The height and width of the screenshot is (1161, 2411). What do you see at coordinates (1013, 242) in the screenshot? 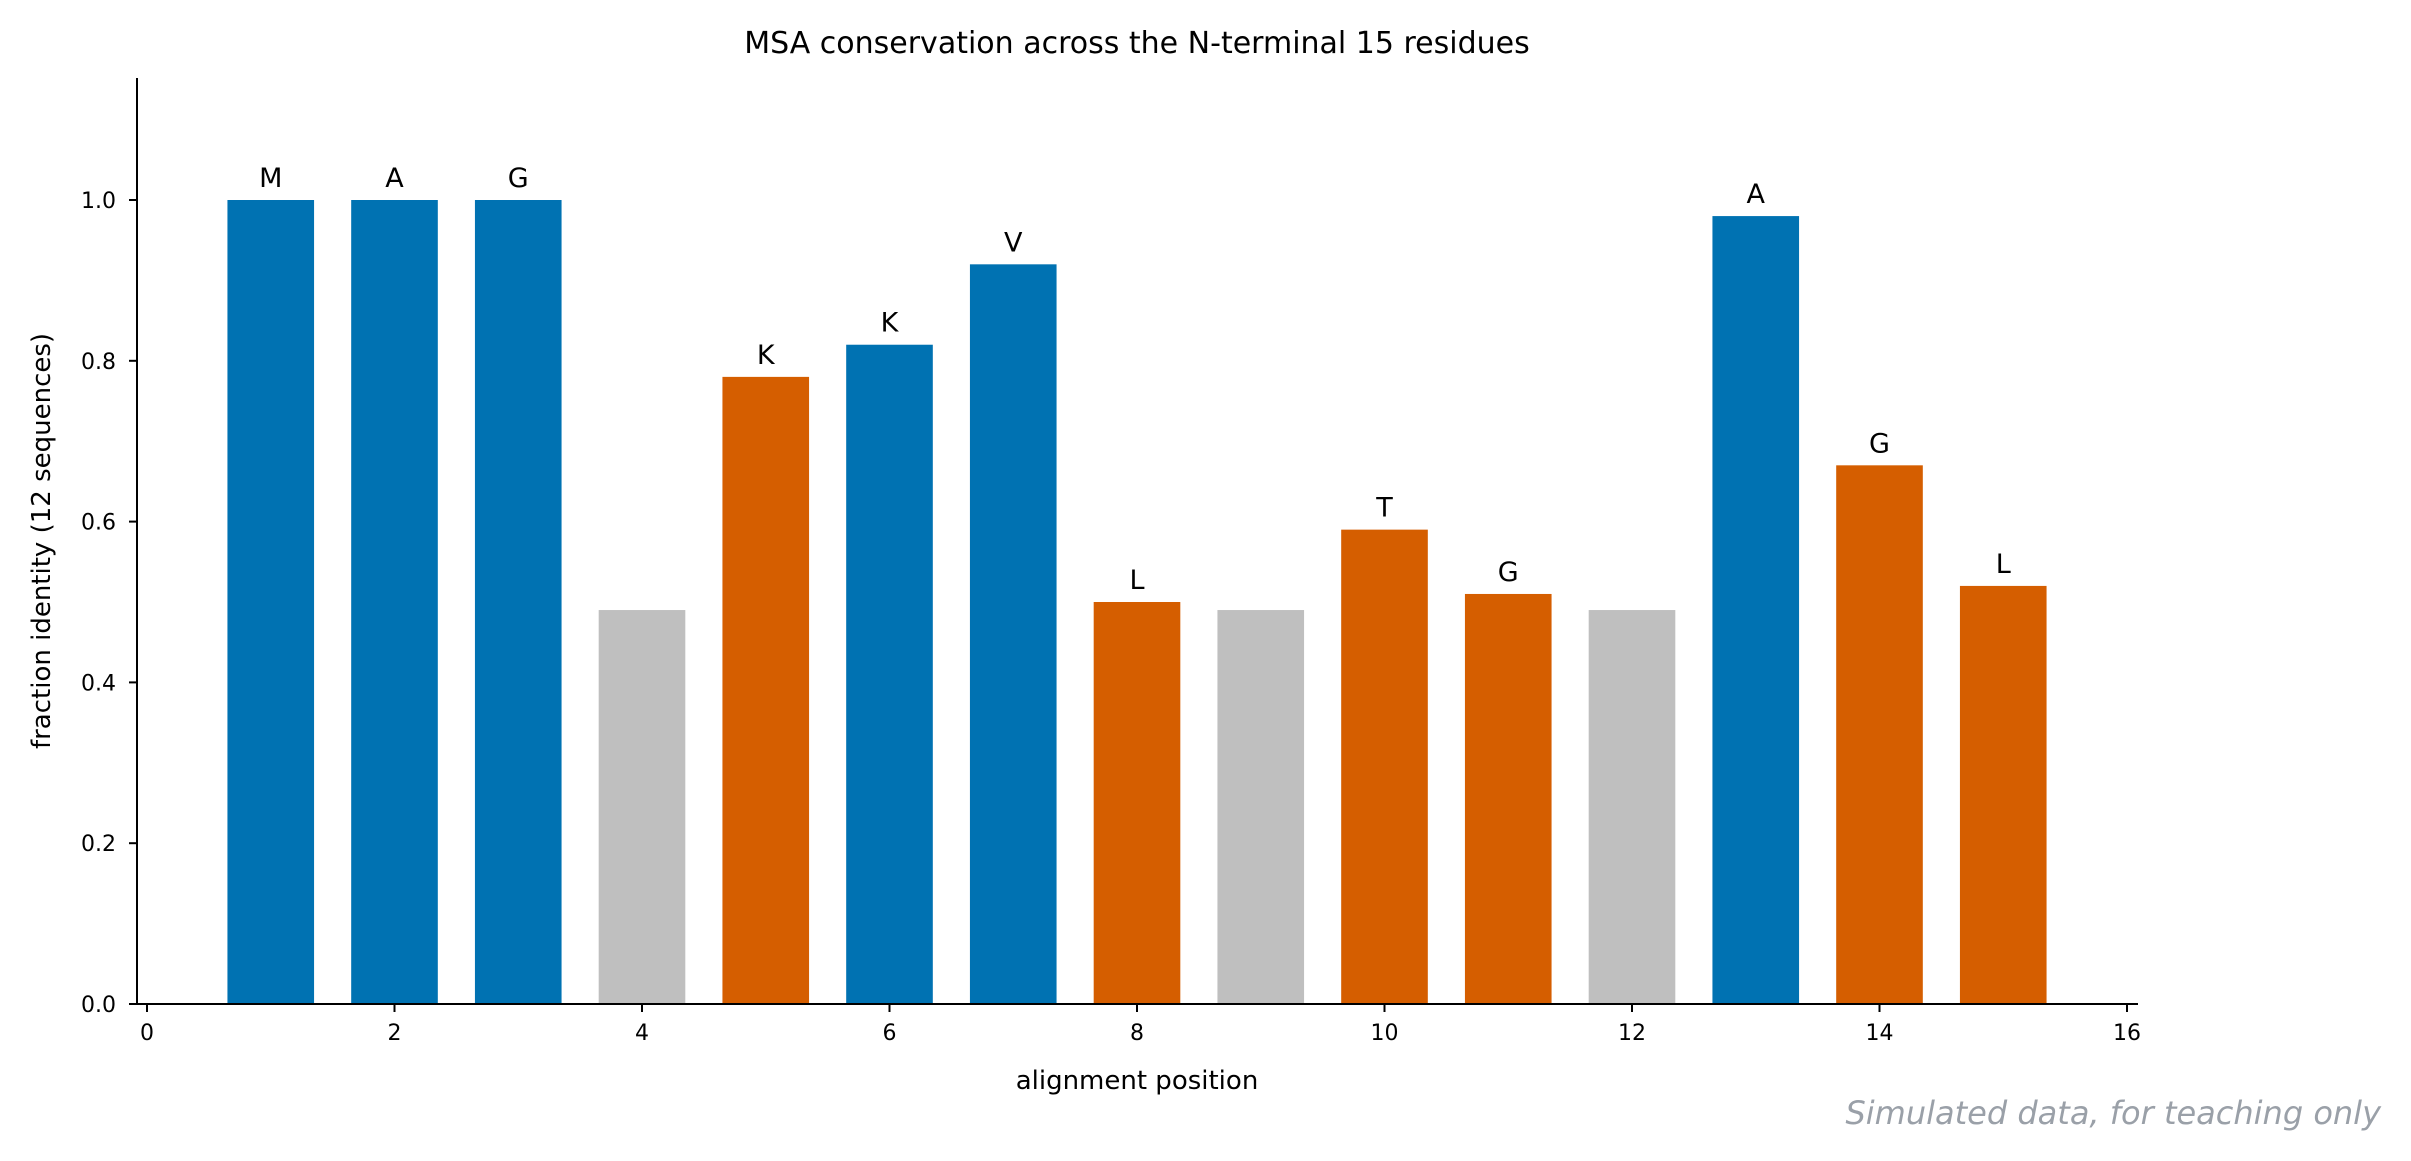
I see `bar-label-position-7: V` at bounding box center [1013, 242].